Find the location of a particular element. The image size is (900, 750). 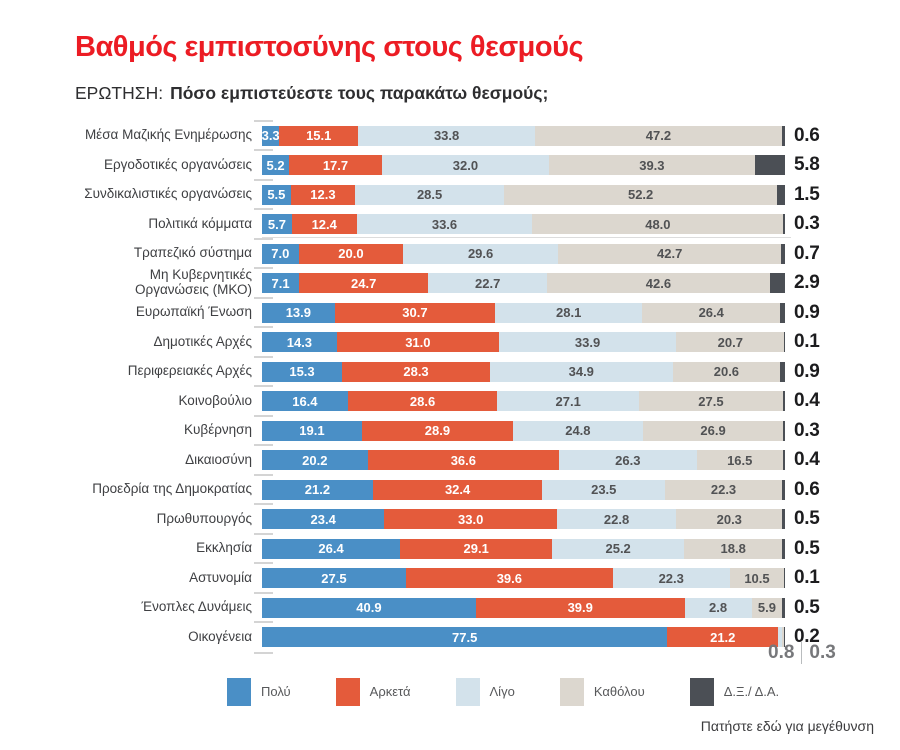

chart-row: Οικογένεια 77.5 21.2 0.2 0.8 0.3 is located at coordinates (450, 643).